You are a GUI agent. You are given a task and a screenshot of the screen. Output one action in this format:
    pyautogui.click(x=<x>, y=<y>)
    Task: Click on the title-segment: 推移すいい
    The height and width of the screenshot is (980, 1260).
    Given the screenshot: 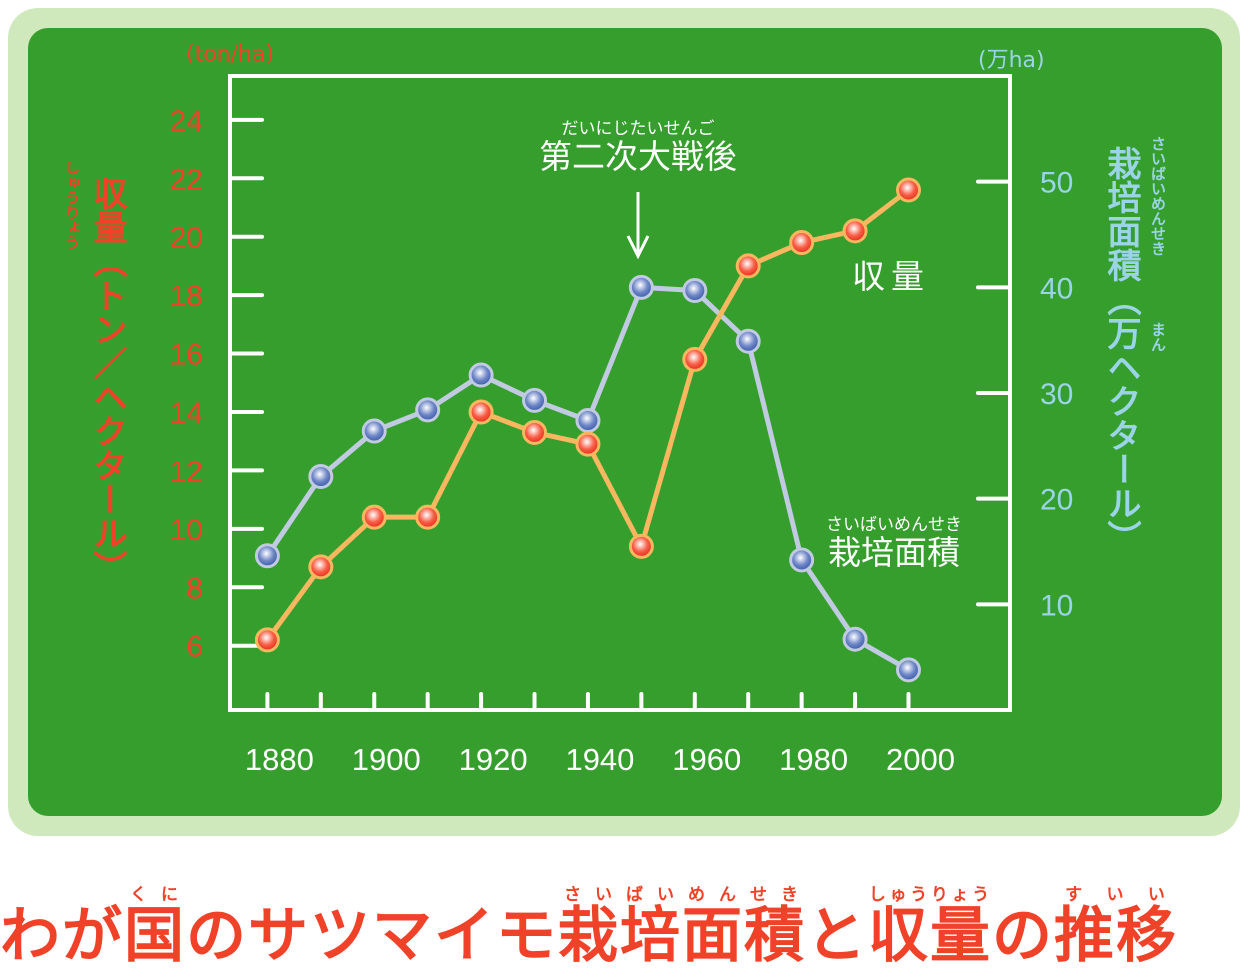 What is the action you would take?
    pyautogui.click(x=1116, y=928)
    